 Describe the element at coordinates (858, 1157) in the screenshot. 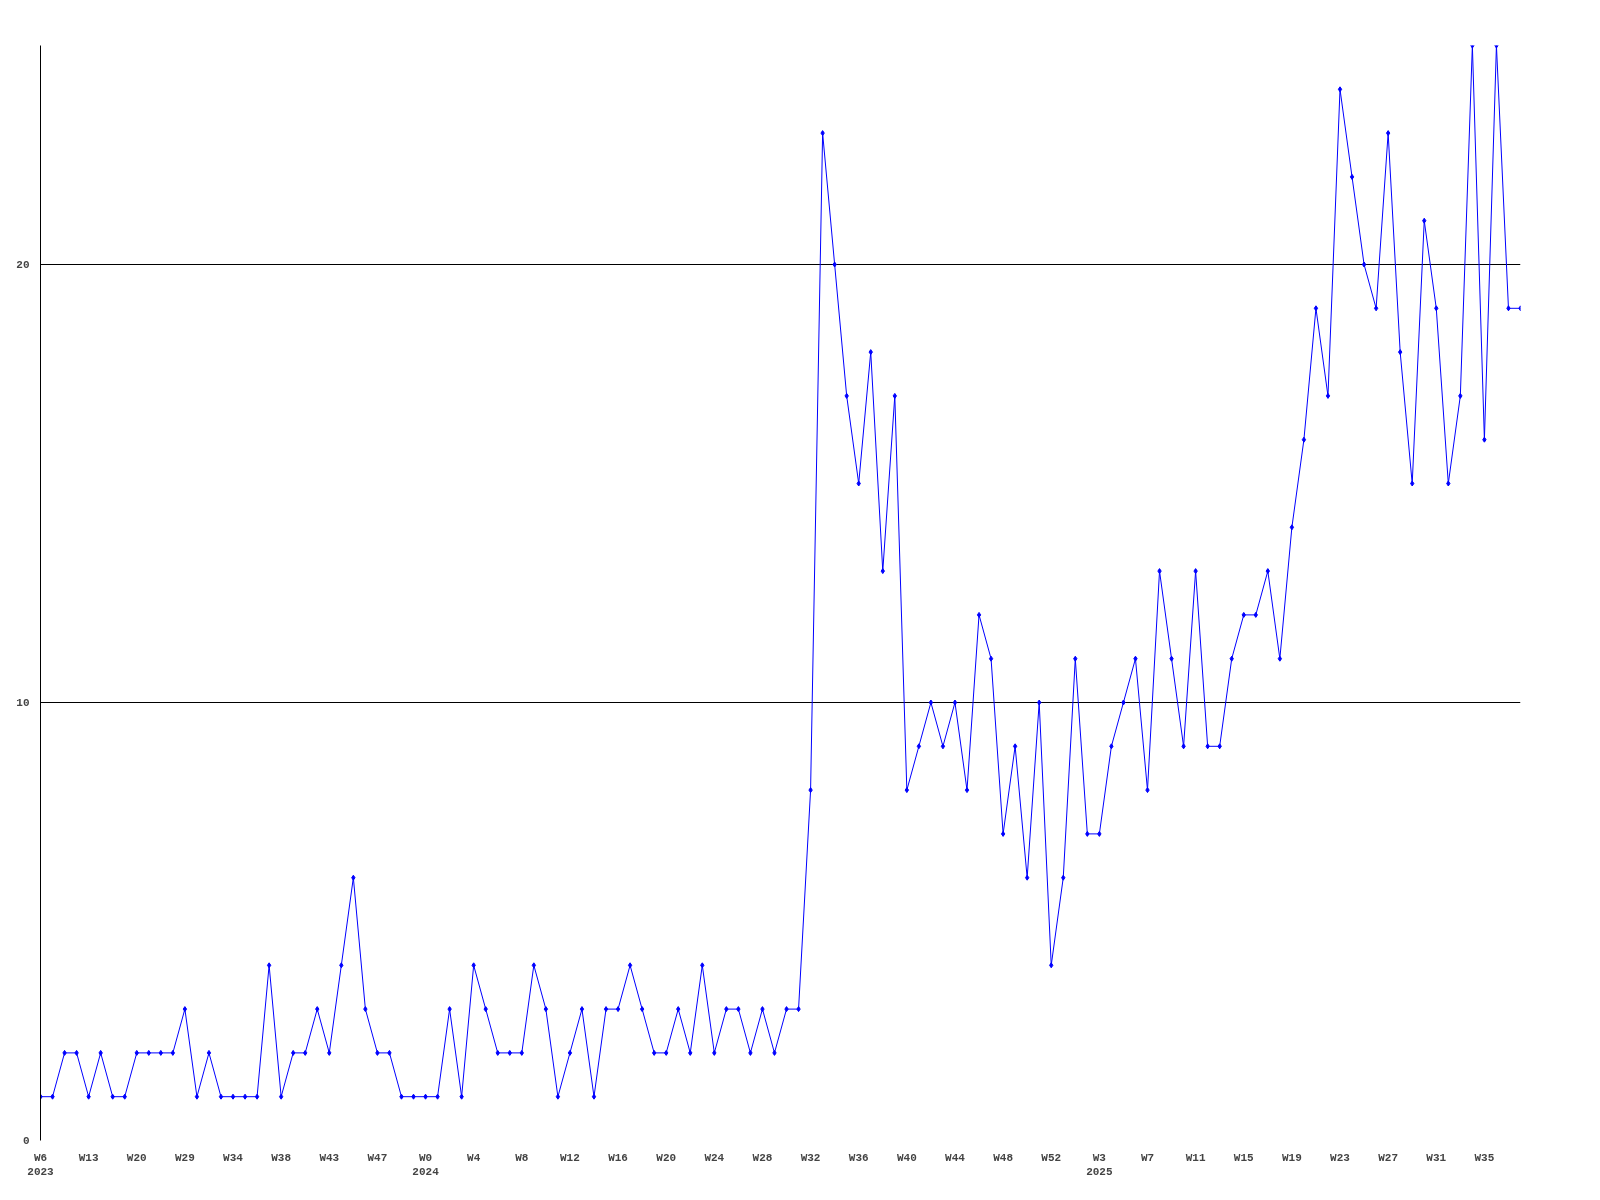

I see `x-tick-label: W36` at that location.